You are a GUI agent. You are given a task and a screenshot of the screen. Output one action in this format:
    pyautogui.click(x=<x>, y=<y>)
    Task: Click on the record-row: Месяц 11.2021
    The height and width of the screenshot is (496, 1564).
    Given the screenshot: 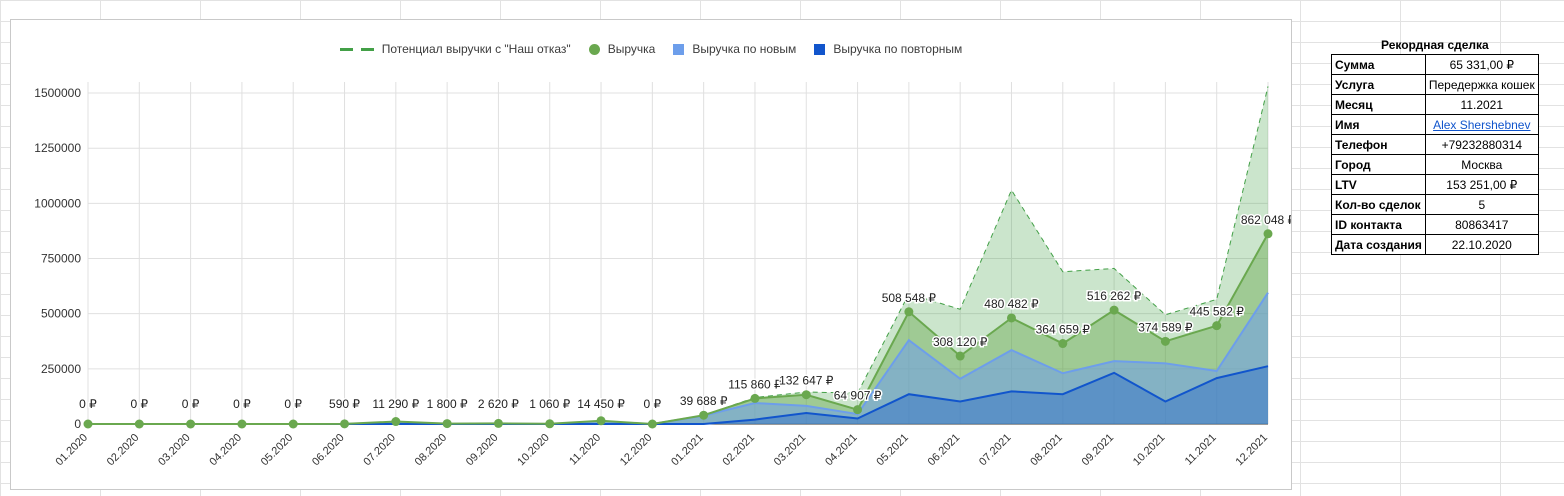 What is the action you would take?
    pyautogui.click(x=1435, y=104)
    